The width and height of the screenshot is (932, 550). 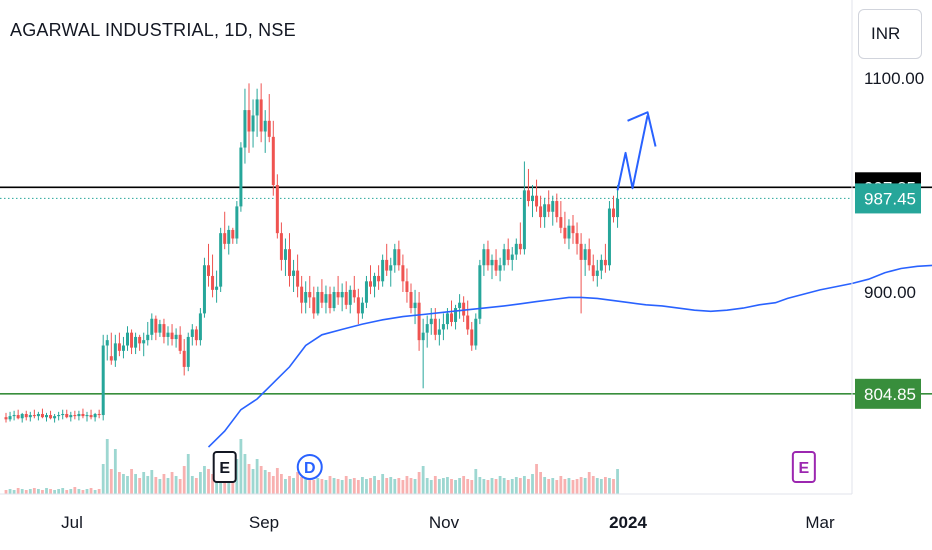 I want to click on x-tick-label: Jul, so click(x=72, y=522).